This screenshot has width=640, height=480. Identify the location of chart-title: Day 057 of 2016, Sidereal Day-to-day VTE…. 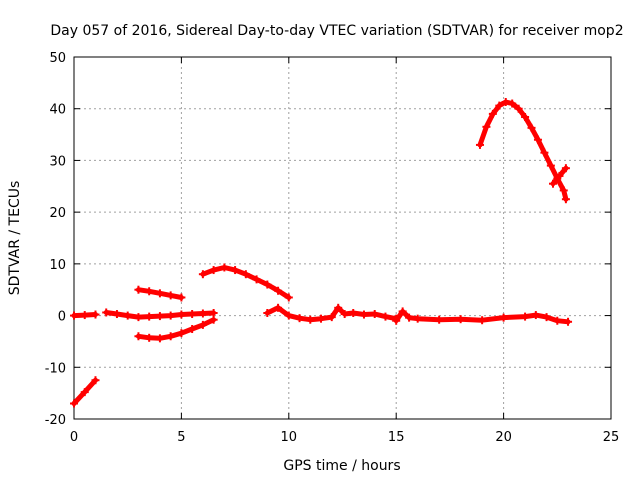
(336, 31).